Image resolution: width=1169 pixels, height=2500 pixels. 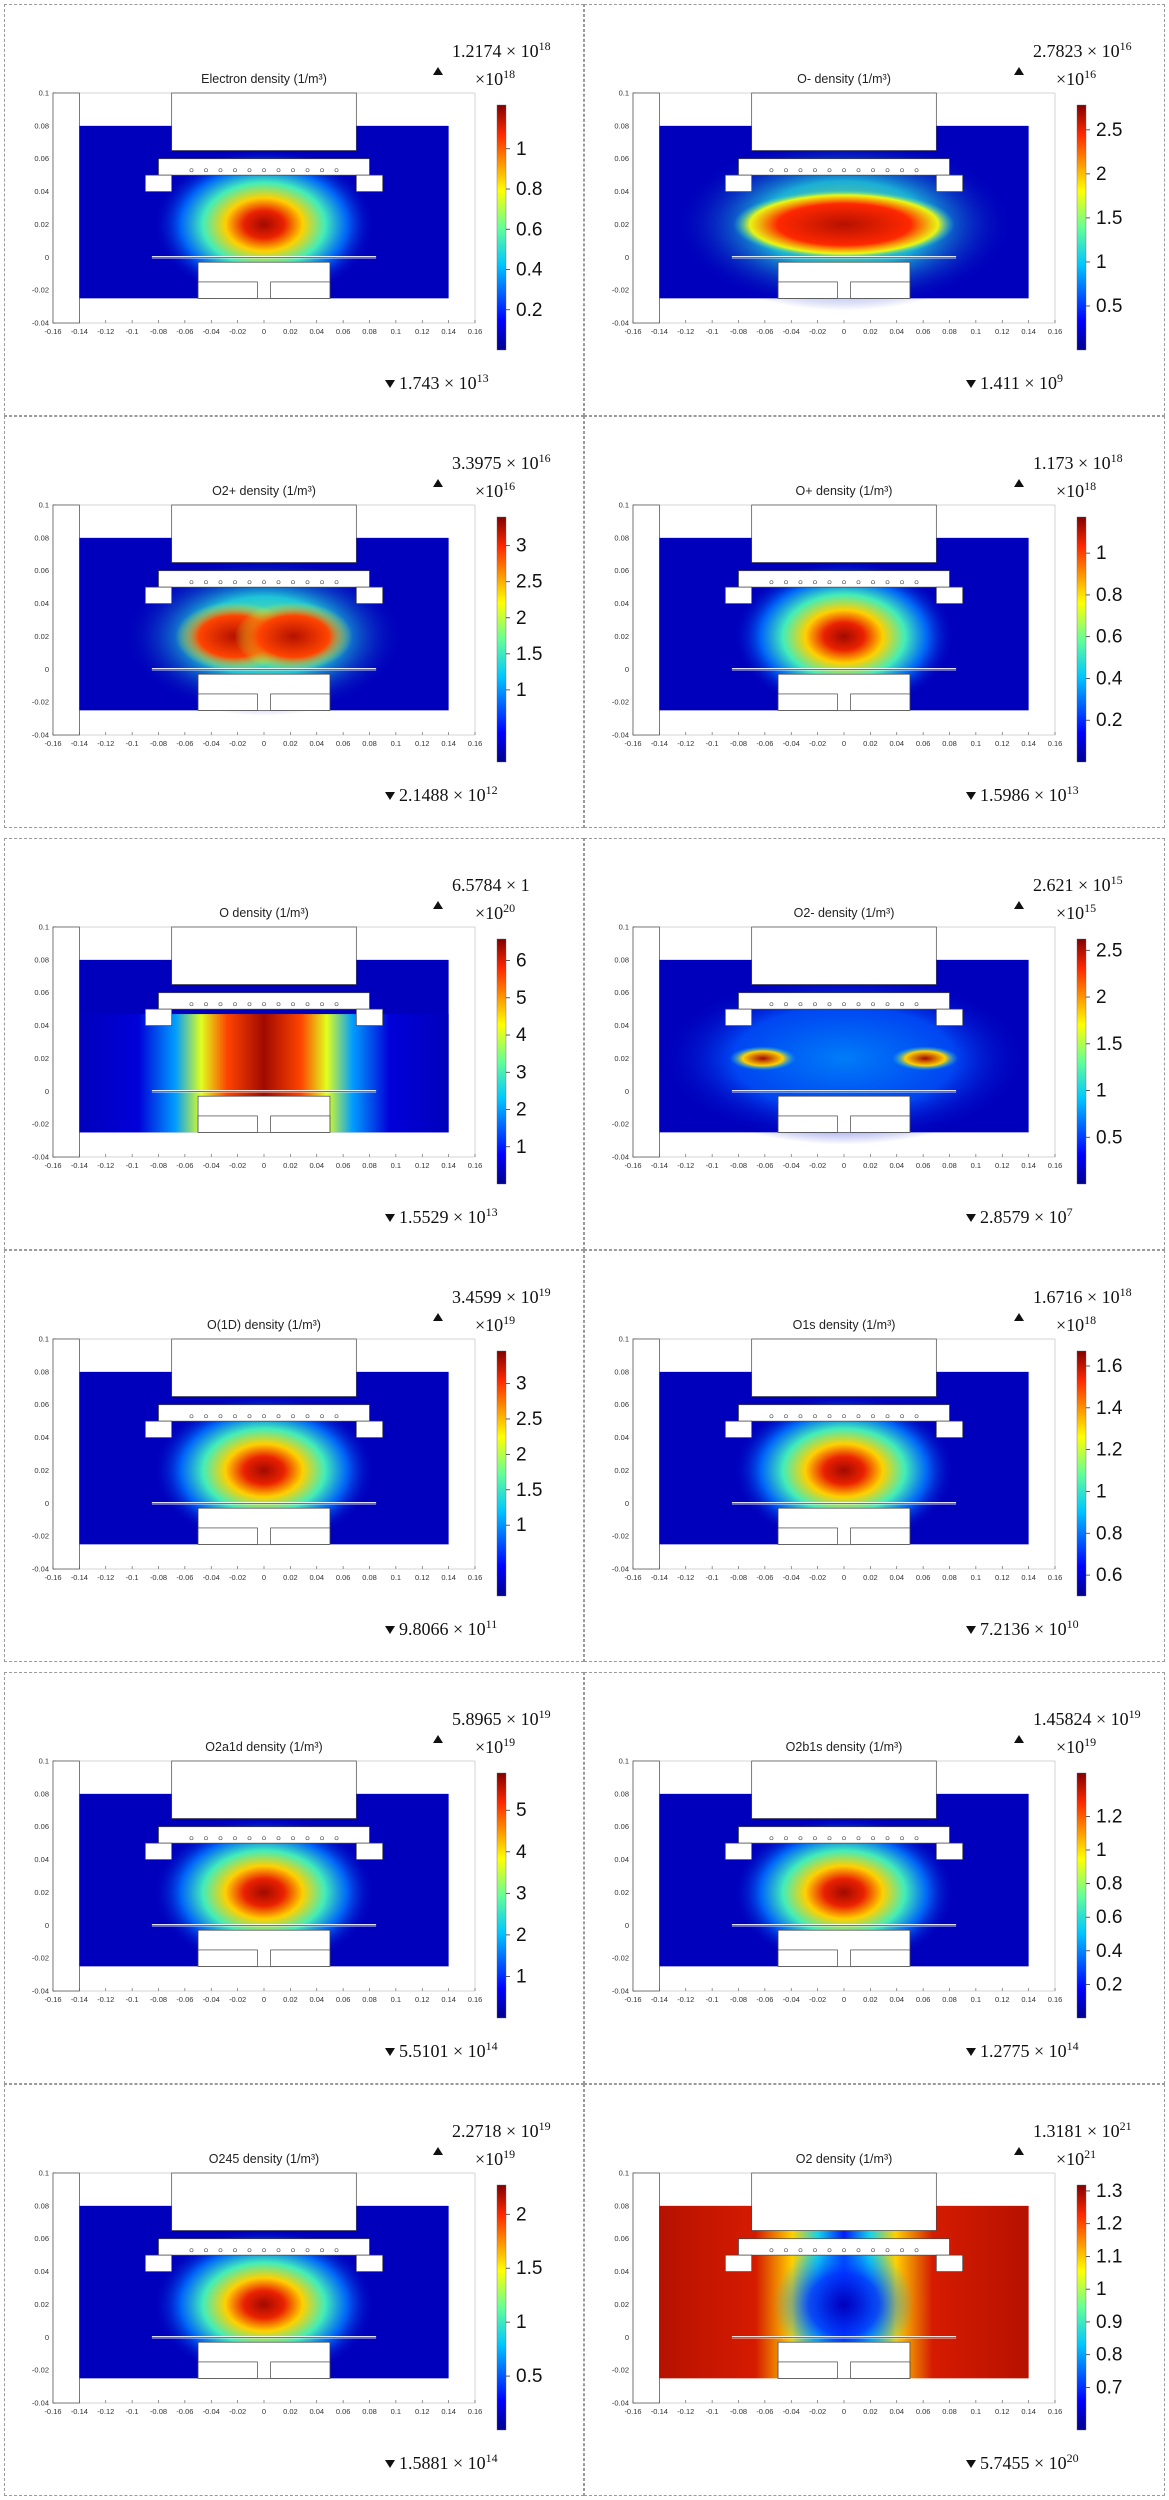 What do you see at coordinates (1109, 720) in the screenshot?
I see `colorbar-tick-label: 0.2` at bounding box center [1109, 720].